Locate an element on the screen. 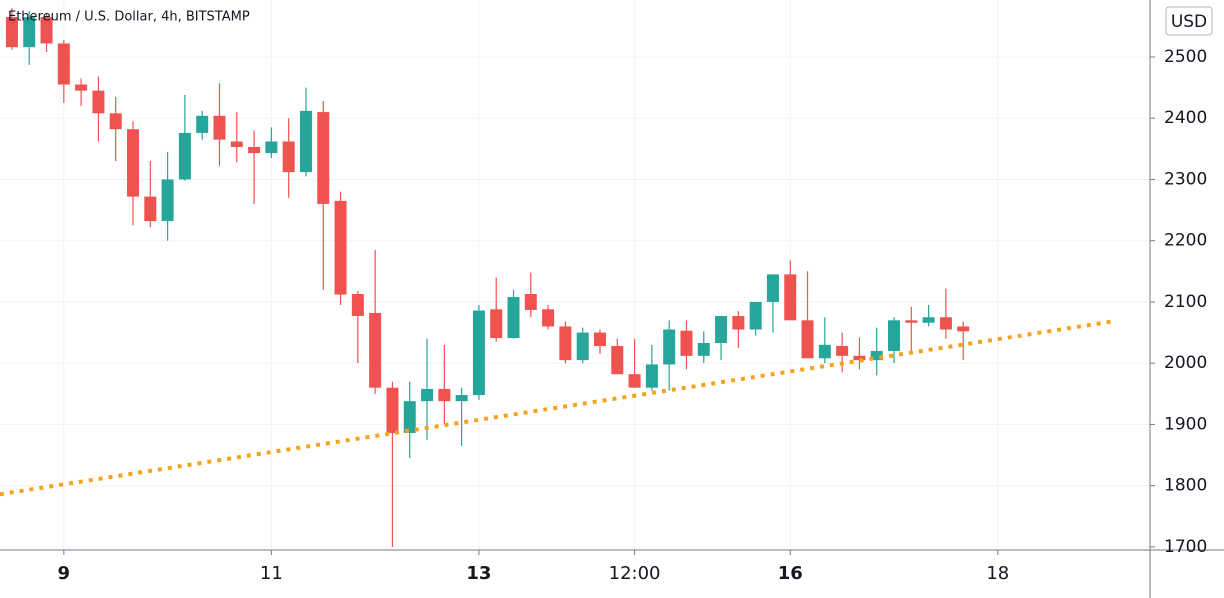 The image size is (1224, 598). y-tick-label: 2100 is located at coordinates (1185, 302).